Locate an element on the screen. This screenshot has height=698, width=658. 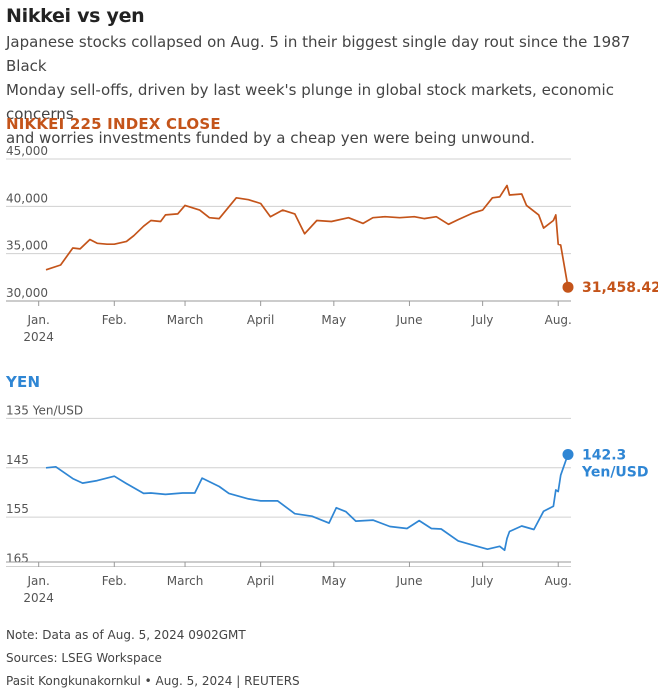
nikkei-series-line is located at coordinates (307, 236).